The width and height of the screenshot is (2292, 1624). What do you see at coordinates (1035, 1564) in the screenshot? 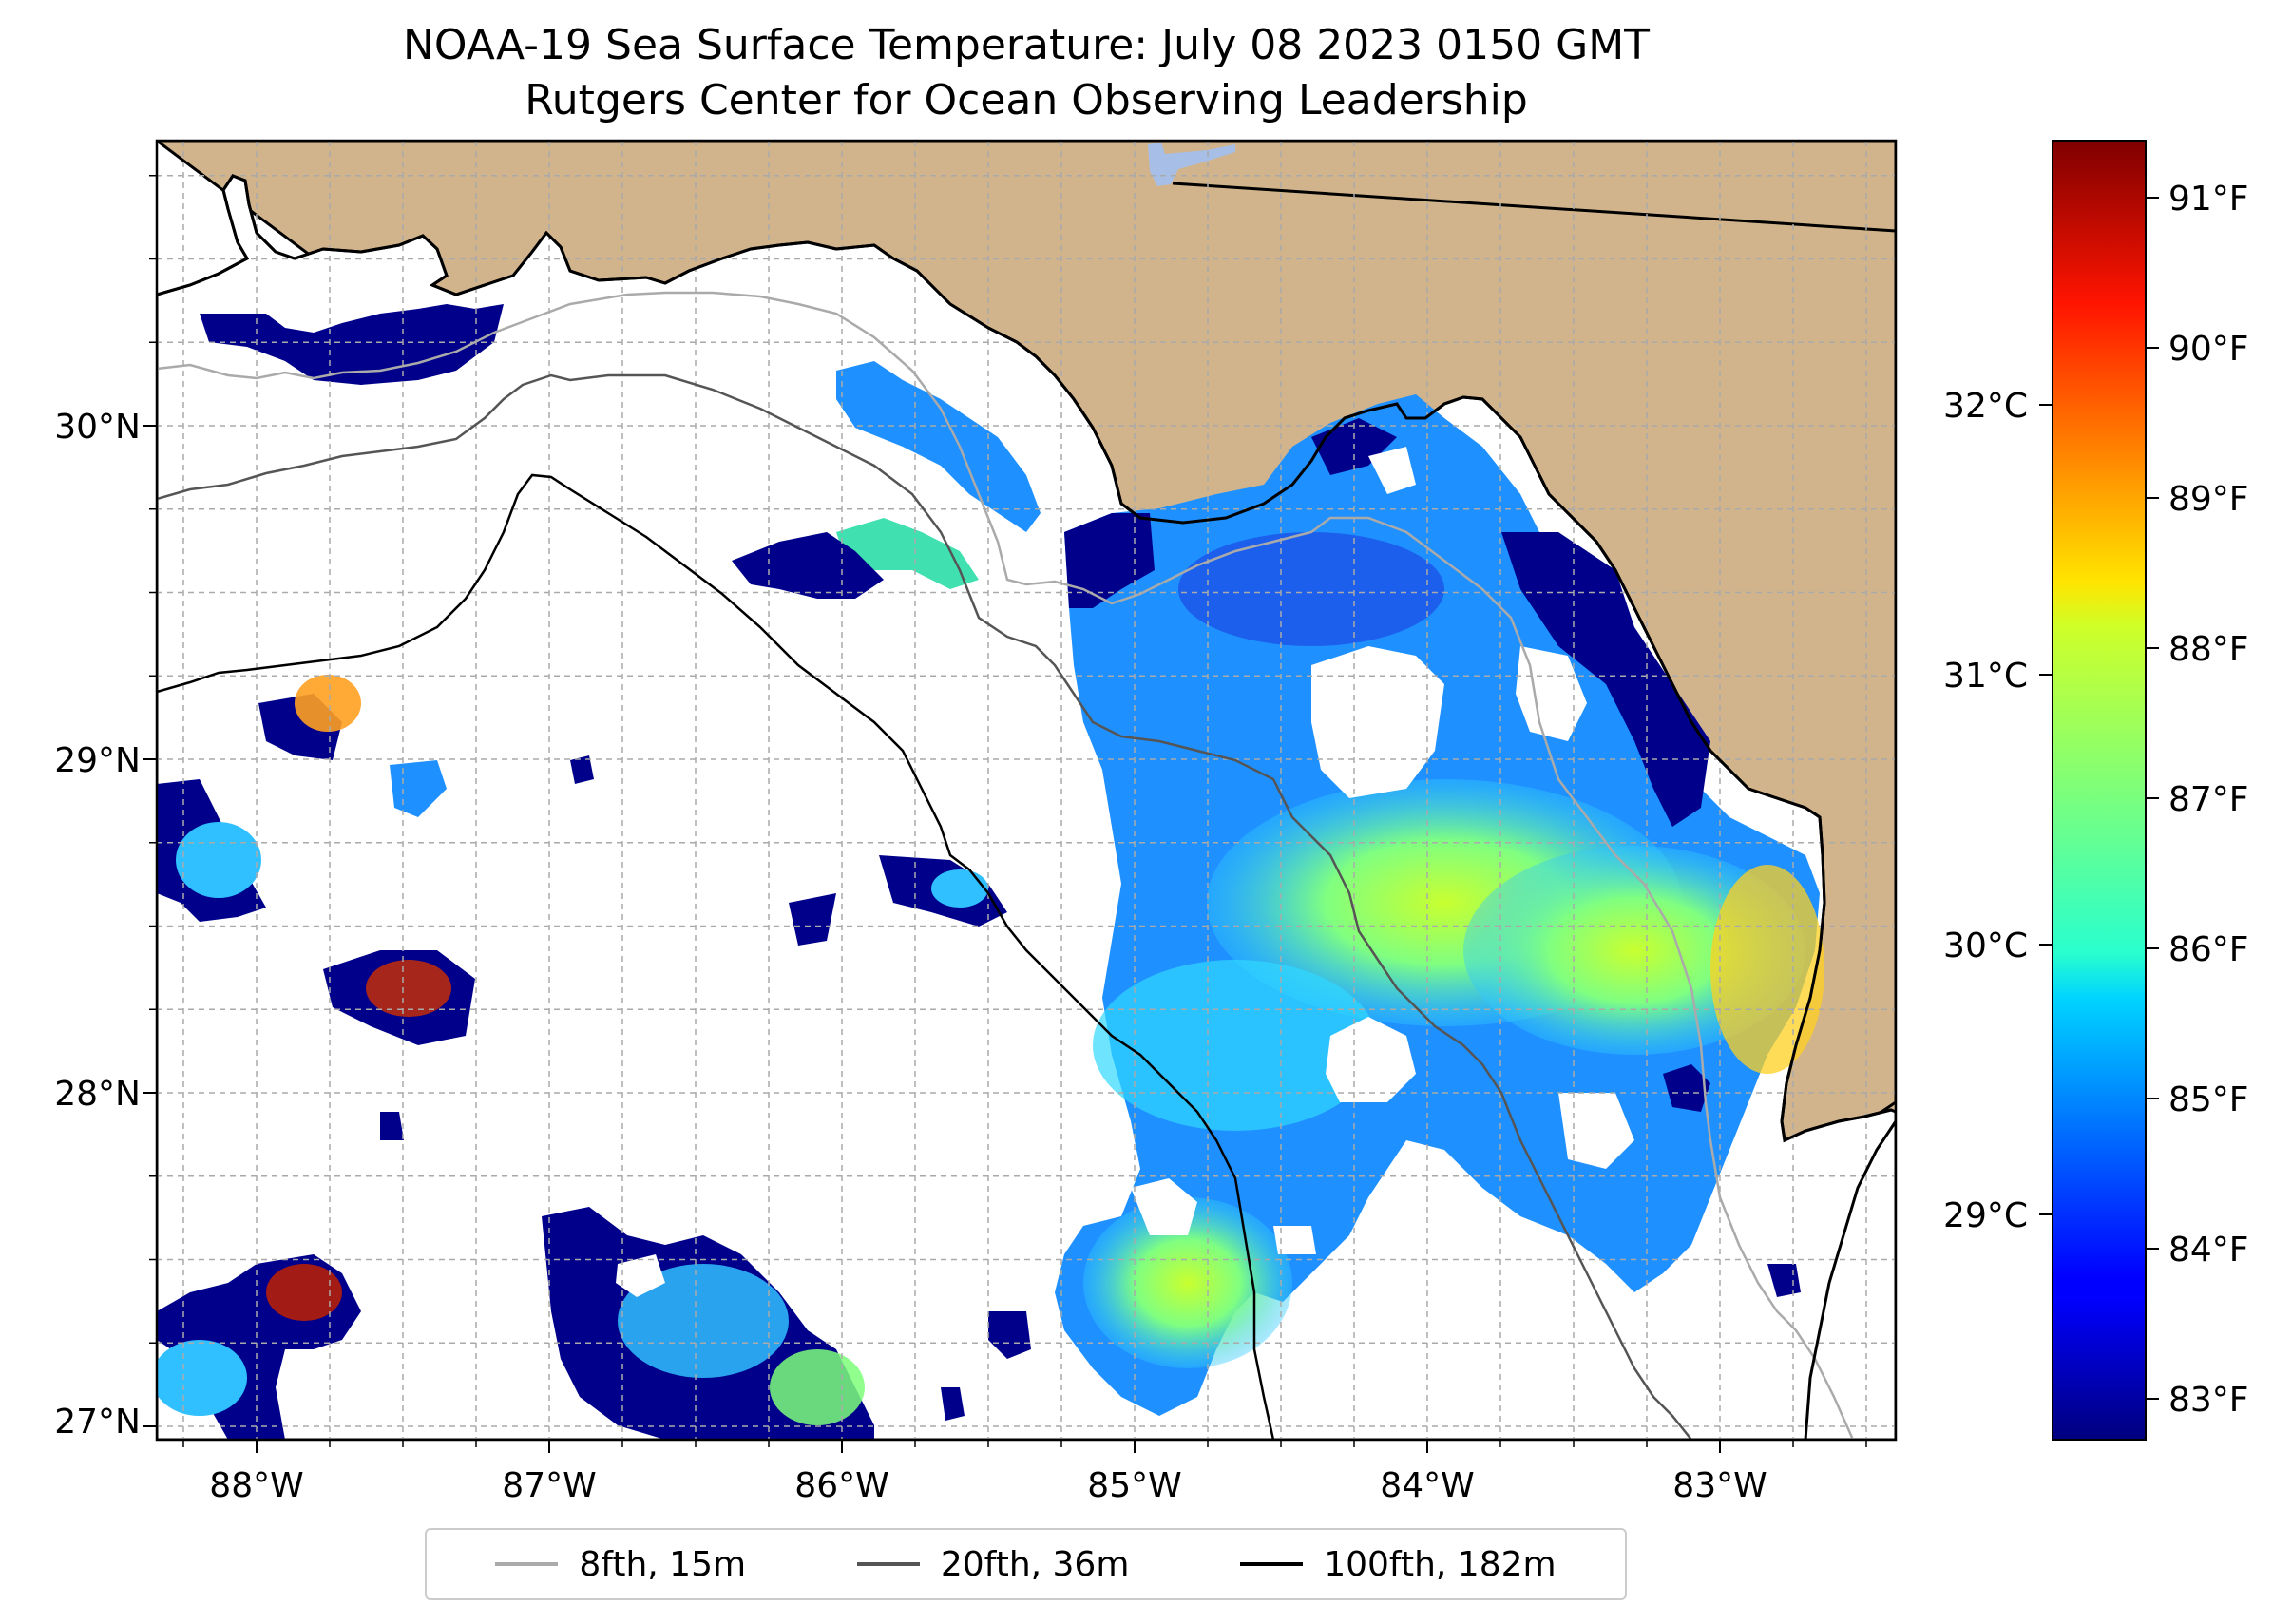
I see `legend-label: 20fth, 36m` at bounding box center [1035, 1564].